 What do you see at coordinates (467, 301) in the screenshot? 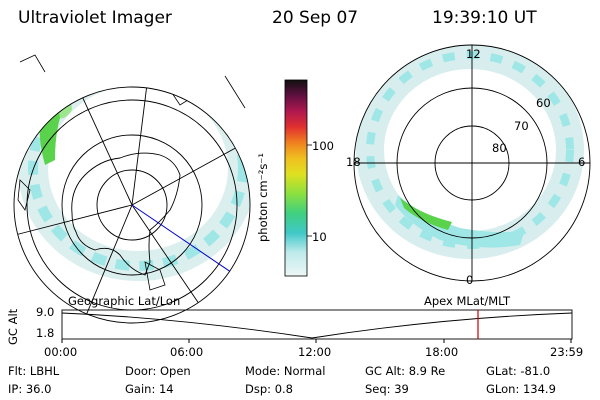
I see `magnetic-caption: Apex MLat/MLT` at bounding box center [467, 301].